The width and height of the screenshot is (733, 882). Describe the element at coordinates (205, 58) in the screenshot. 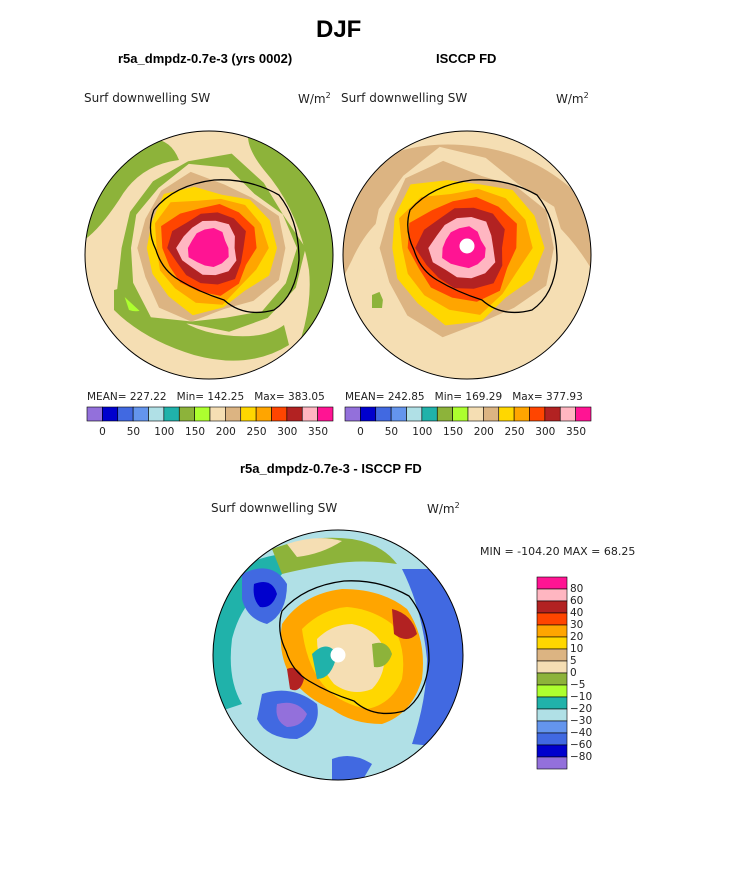

I see `panel1-title: r5a_dmpdz-0.7e-3 (yrs 0002)` at that location.